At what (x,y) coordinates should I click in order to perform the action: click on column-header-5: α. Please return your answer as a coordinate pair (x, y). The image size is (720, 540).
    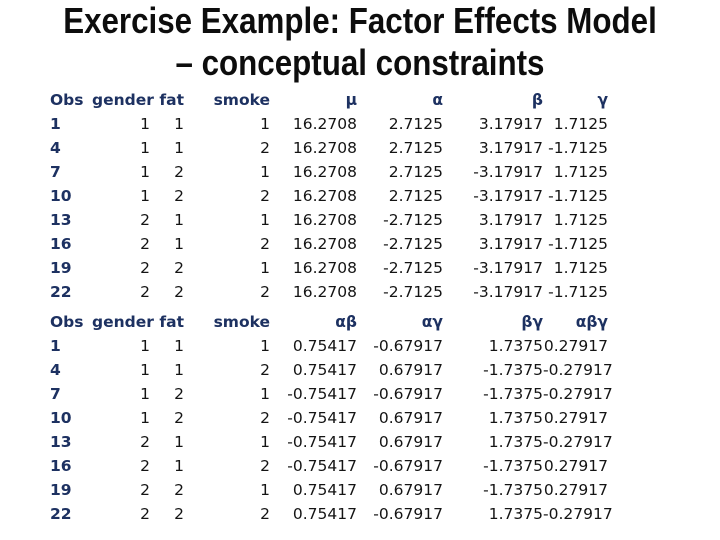
    Looking at the image, I should click on (437, 100).